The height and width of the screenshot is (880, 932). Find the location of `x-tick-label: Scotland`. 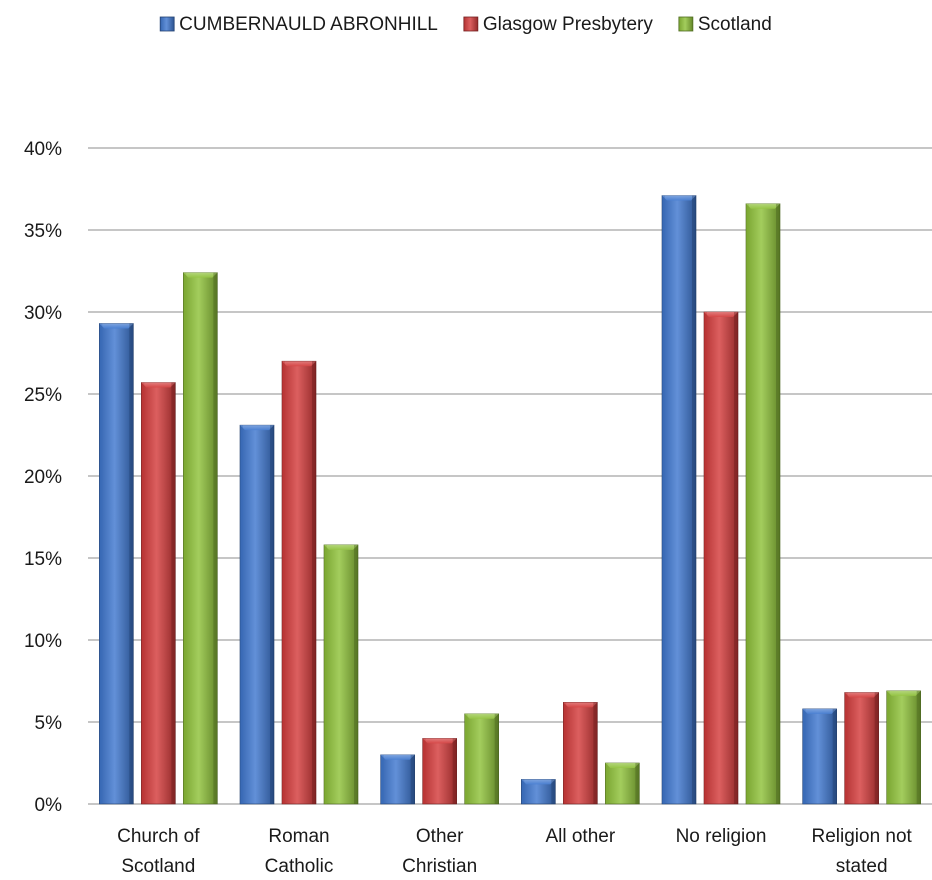

x-tick-label: Scotland is located at coordinates (158, 865).